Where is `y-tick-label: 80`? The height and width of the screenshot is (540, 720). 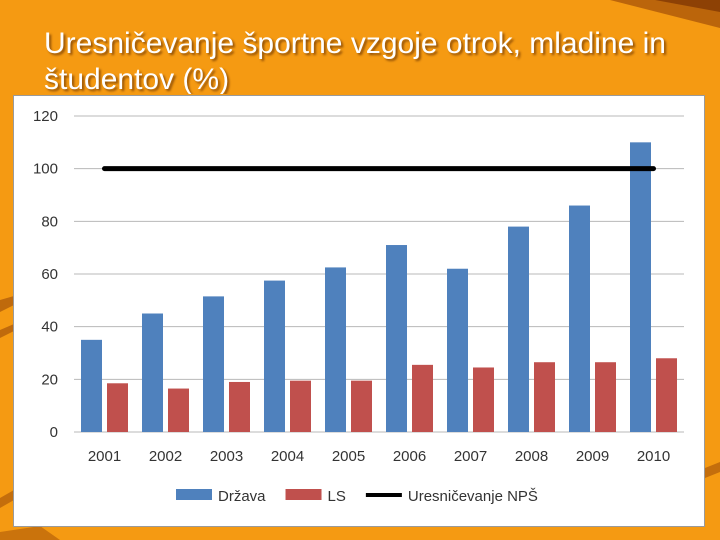 y-tick-label: 80 is located at coordinates (49, 221).